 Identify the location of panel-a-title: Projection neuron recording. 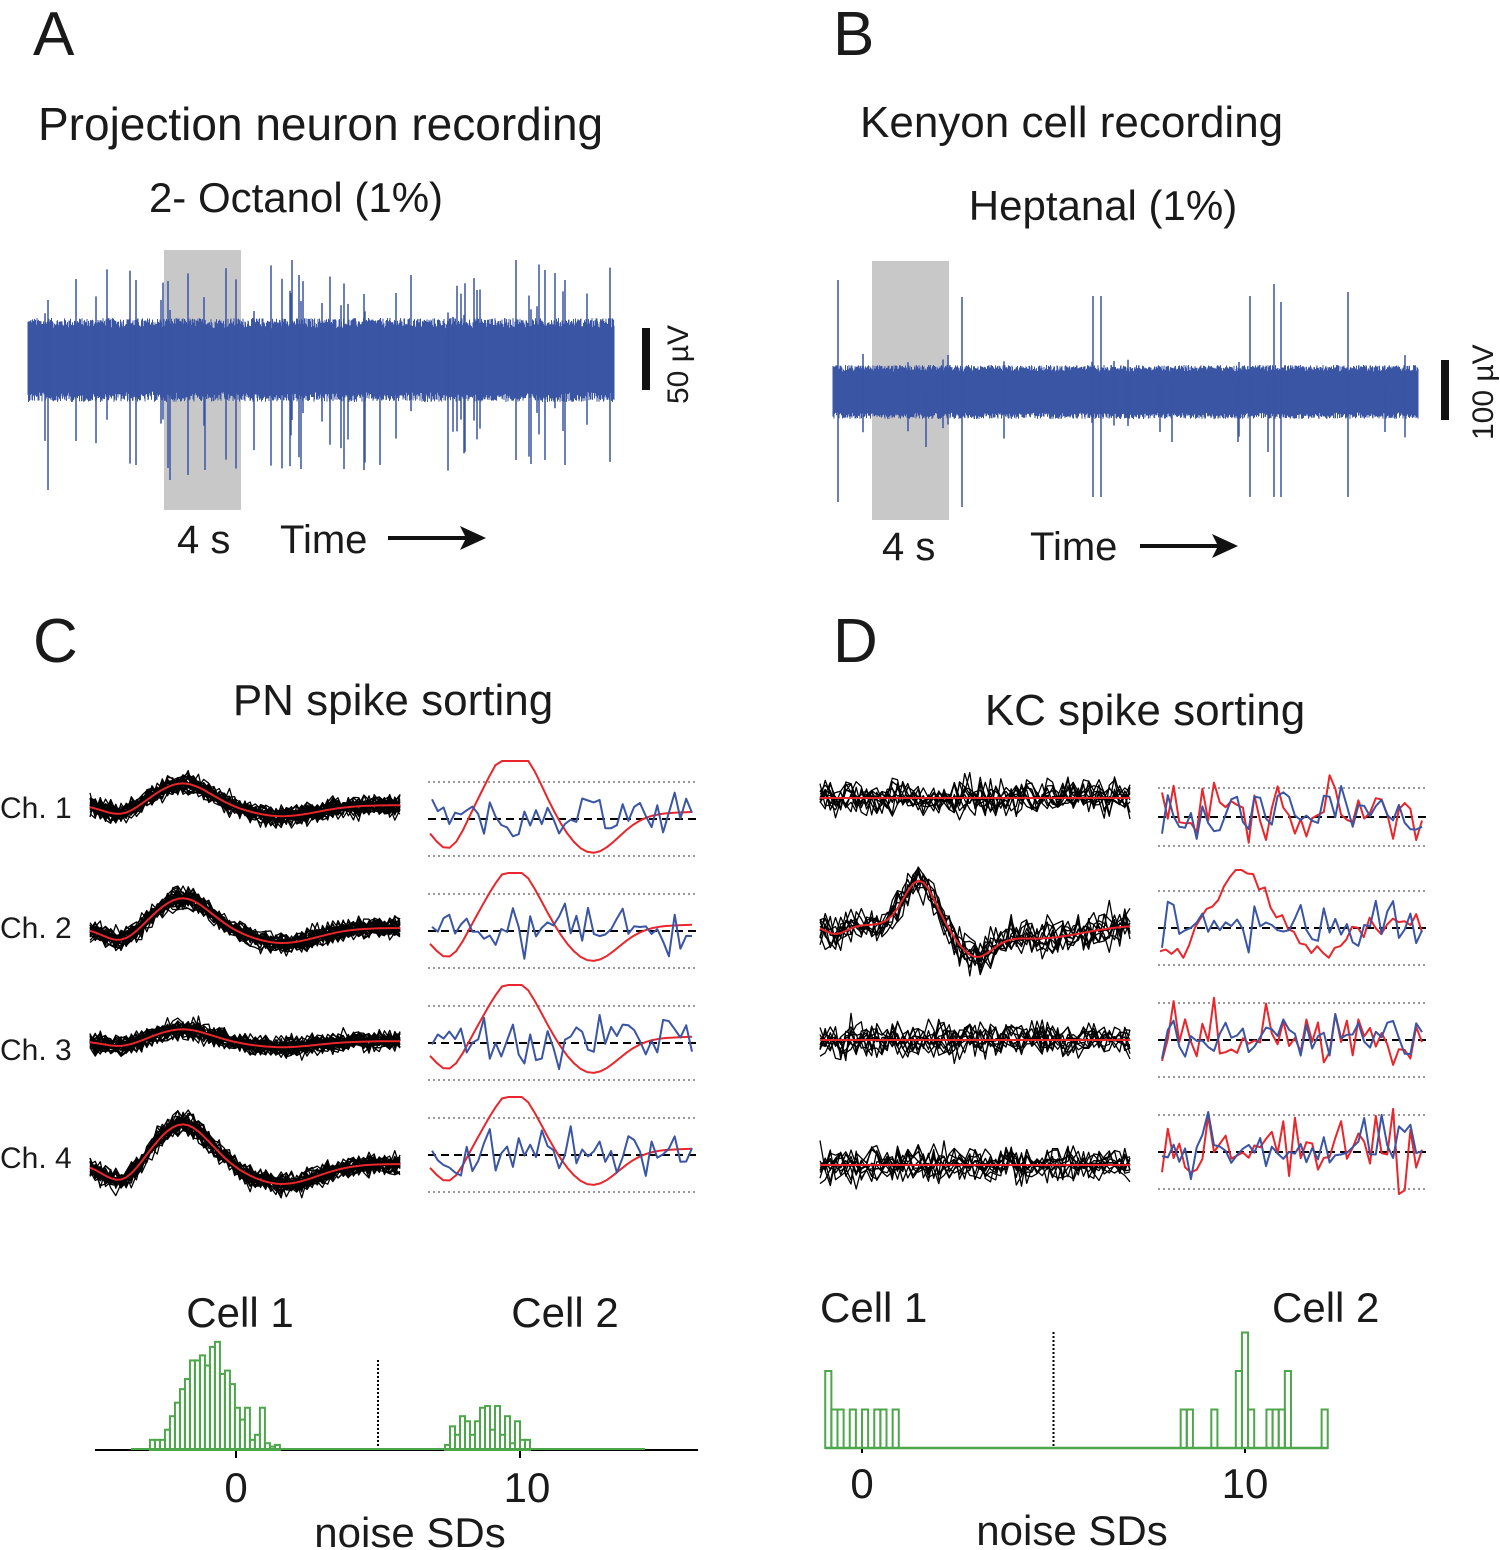
(320, 124).